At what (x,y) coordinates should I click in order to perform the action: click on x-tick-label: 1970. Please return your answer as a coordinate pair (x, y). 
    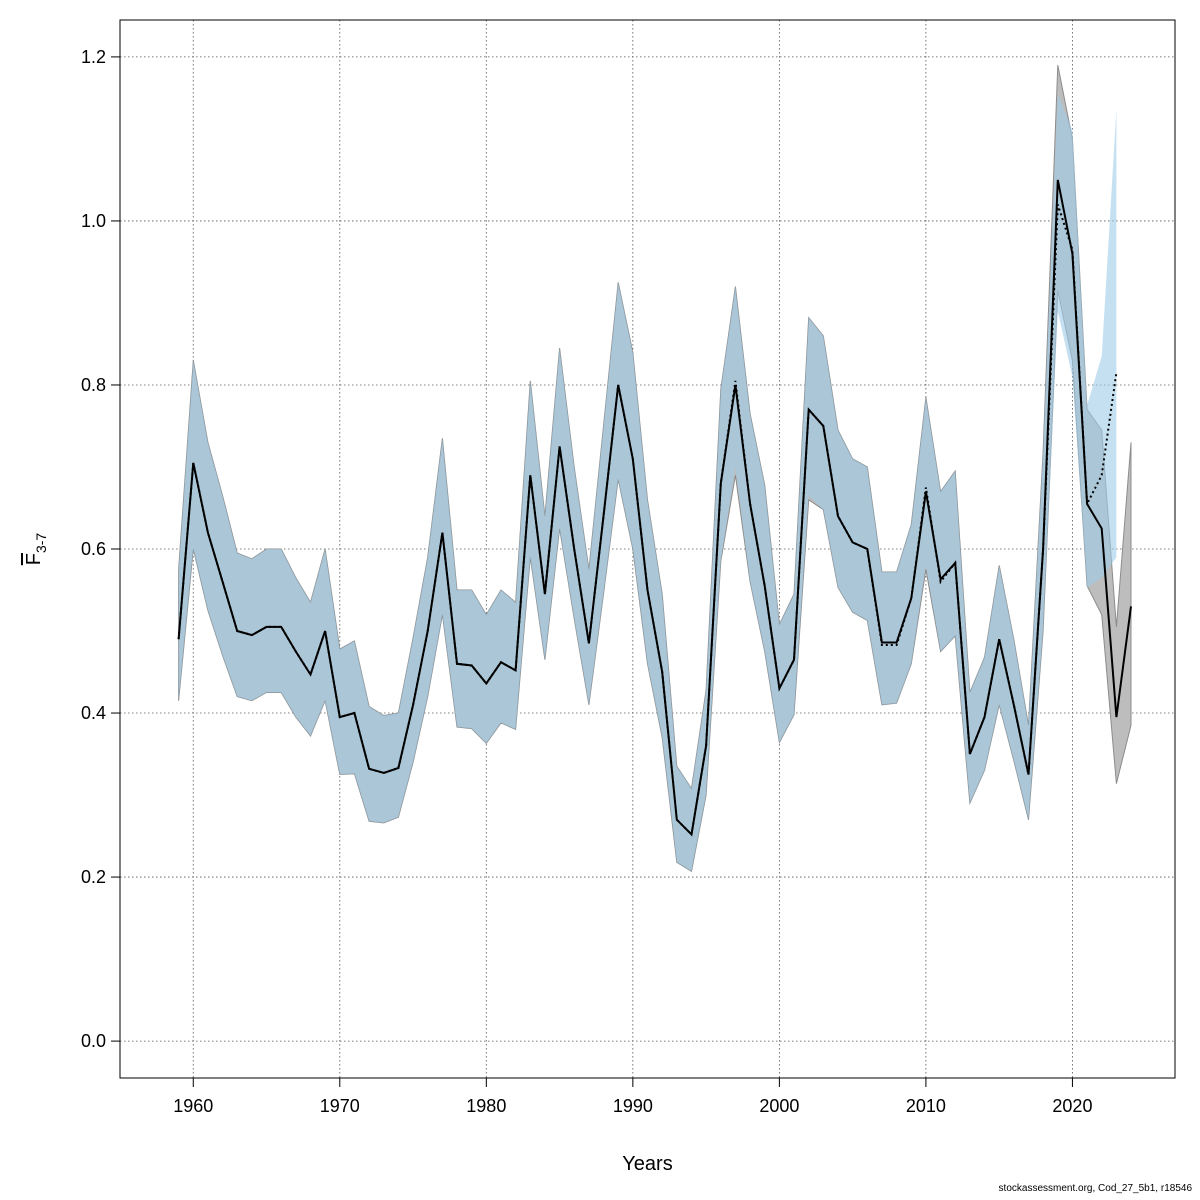
    Looking at the image, I should click on (340, 1106).